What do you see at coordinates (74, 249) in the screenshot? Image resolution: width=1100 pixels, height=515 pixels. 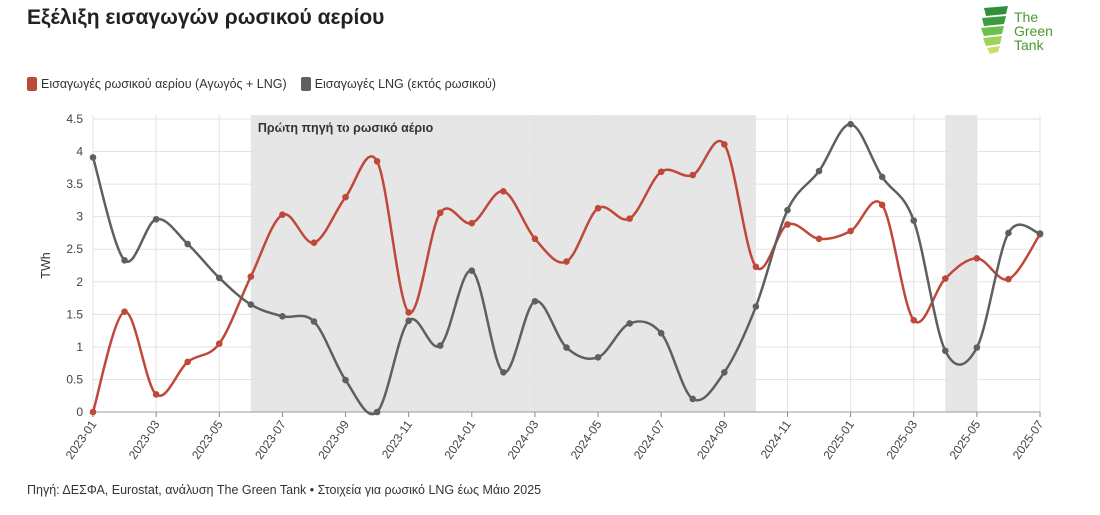 I see `y-tick-label: 2.5` at bounding box center [74, 249].